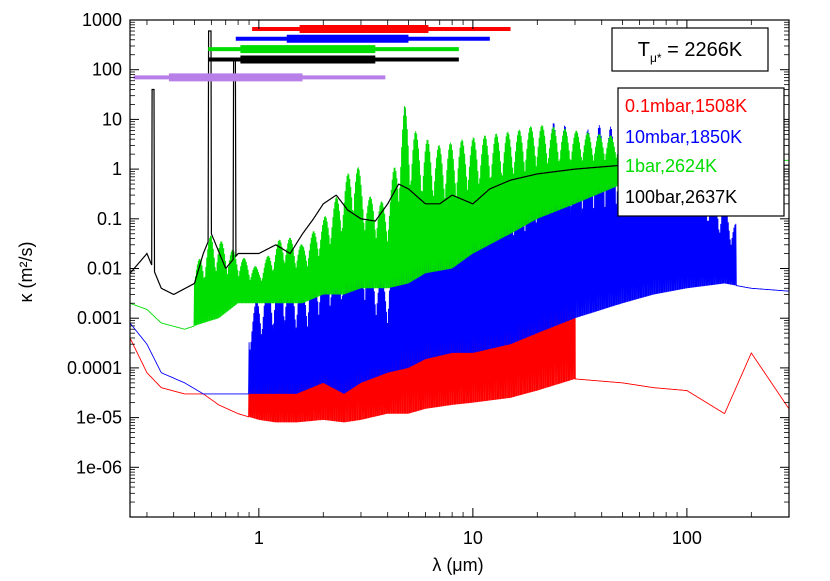  What do you see at coordinates (104, 269) in the screenshot?
I see `y-tick-label-5: 0.01` at bounding box center [104, 269].